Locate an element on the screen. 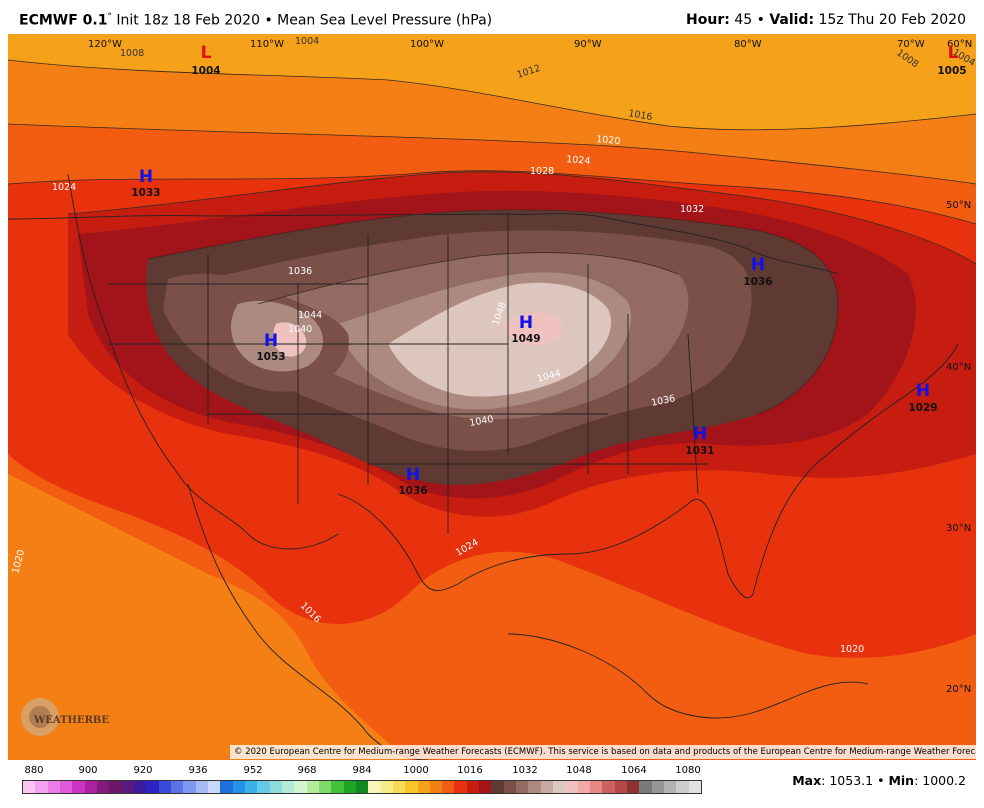  min-value: 1000.2 is located at coordinates (944, 780).